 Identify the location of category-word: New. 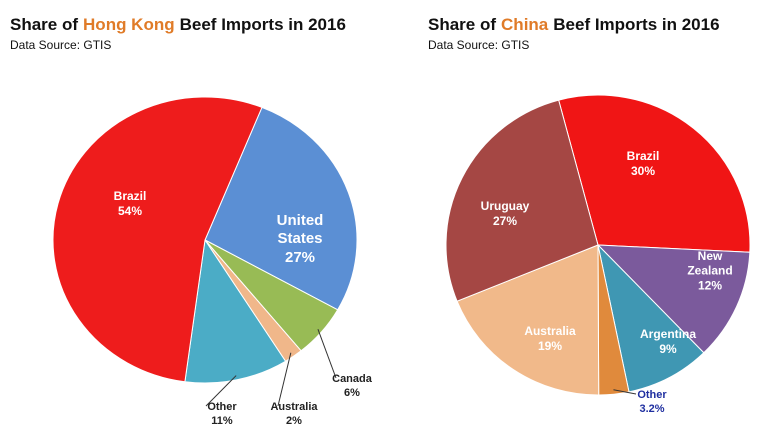
(710, 256).